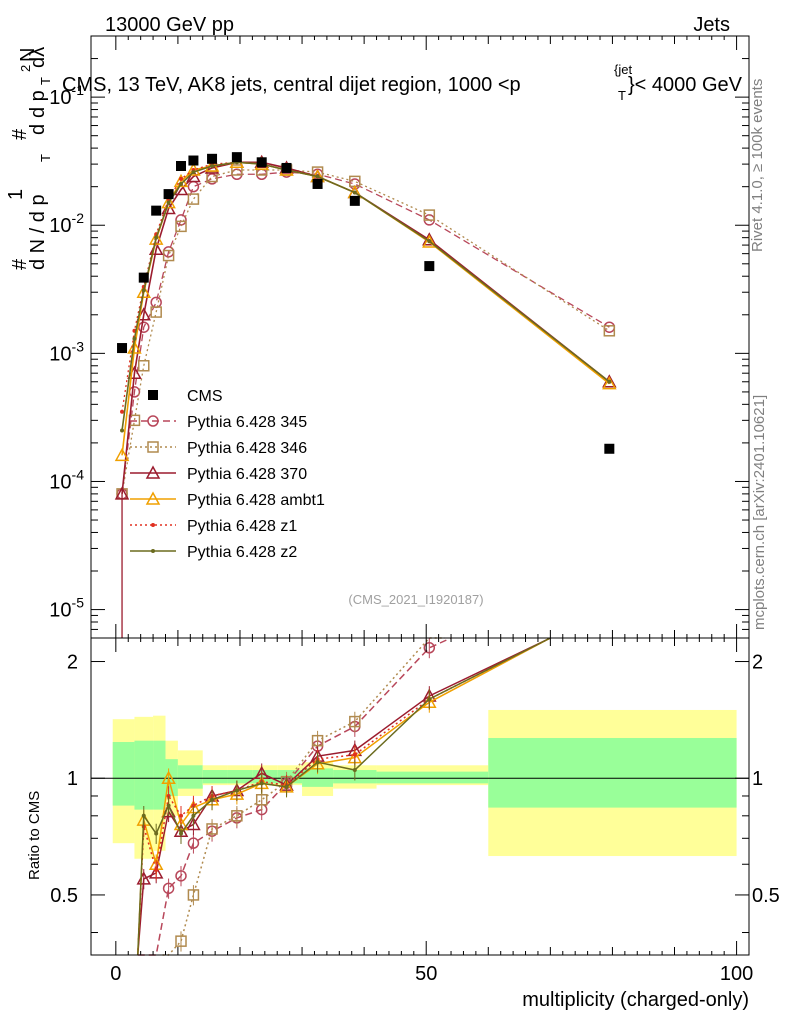  What do you see at coordinates (72, 779) in the screenshot?
I see `ratio-tick-label: 1` at bounding box center [72, 779].